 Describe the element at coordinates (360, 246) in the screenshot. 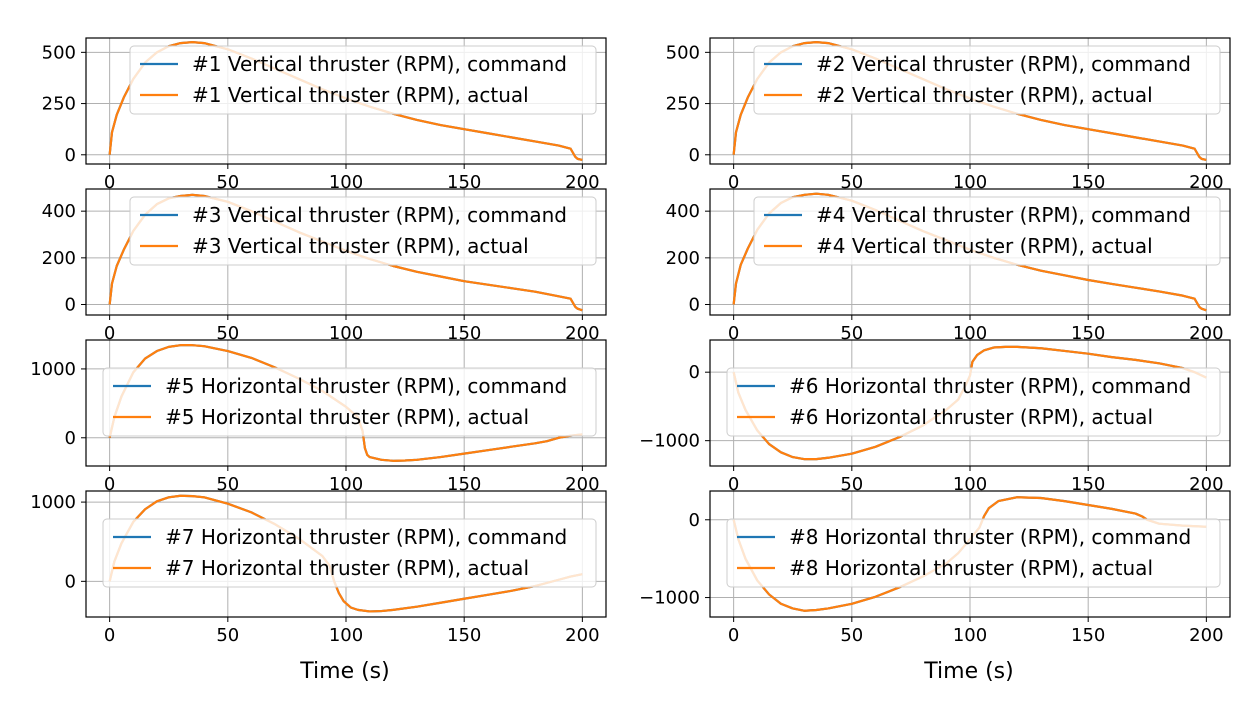

I see `legend-entry: #3 Vertical thruster (RPM), actual` at that location.